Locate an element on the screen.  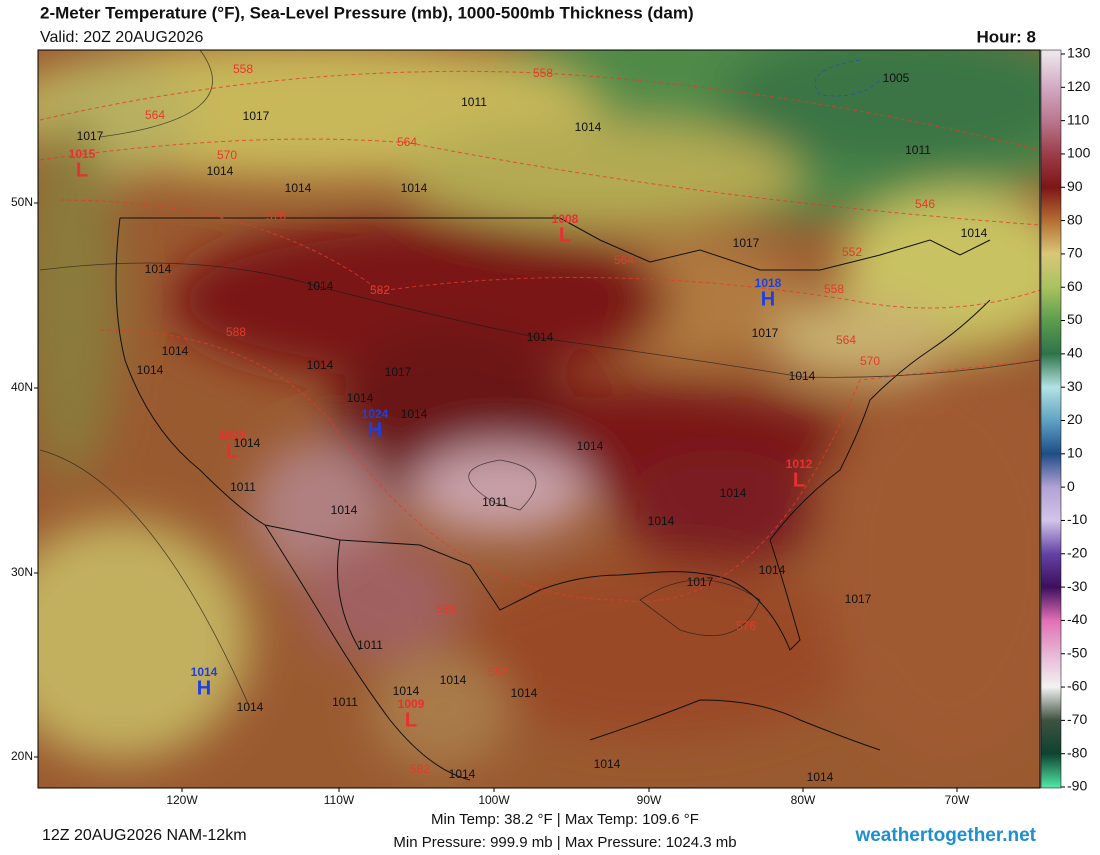
valid-time: Valid: 20Z 20AUG2026 is located at coordinates (121, 37).